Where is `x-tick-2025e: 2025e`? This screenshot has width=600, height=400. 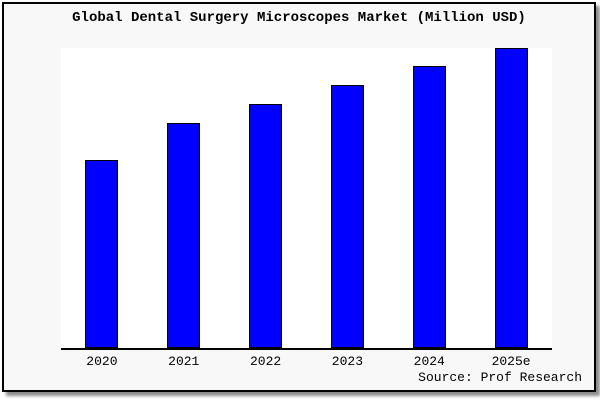 x-tick-2025e: 2025e is located at coordinates (511, 361).